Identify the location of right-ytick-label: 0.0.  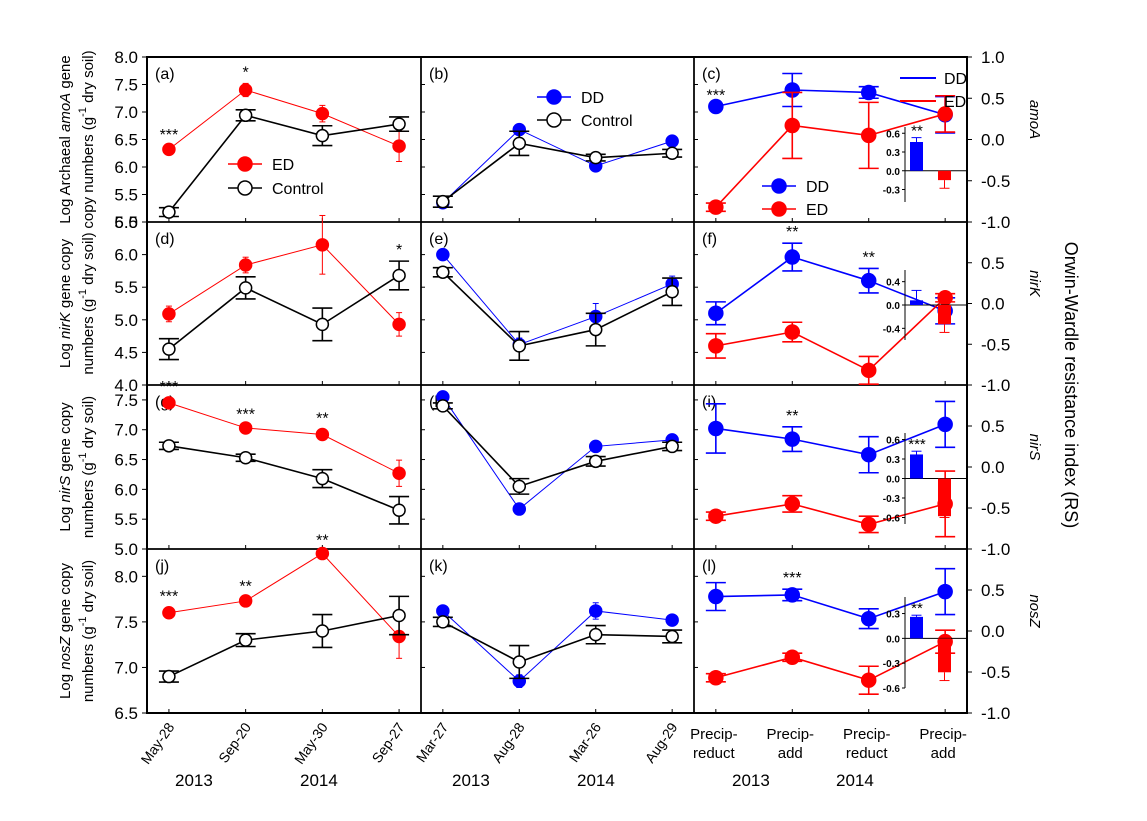
(993, 631).